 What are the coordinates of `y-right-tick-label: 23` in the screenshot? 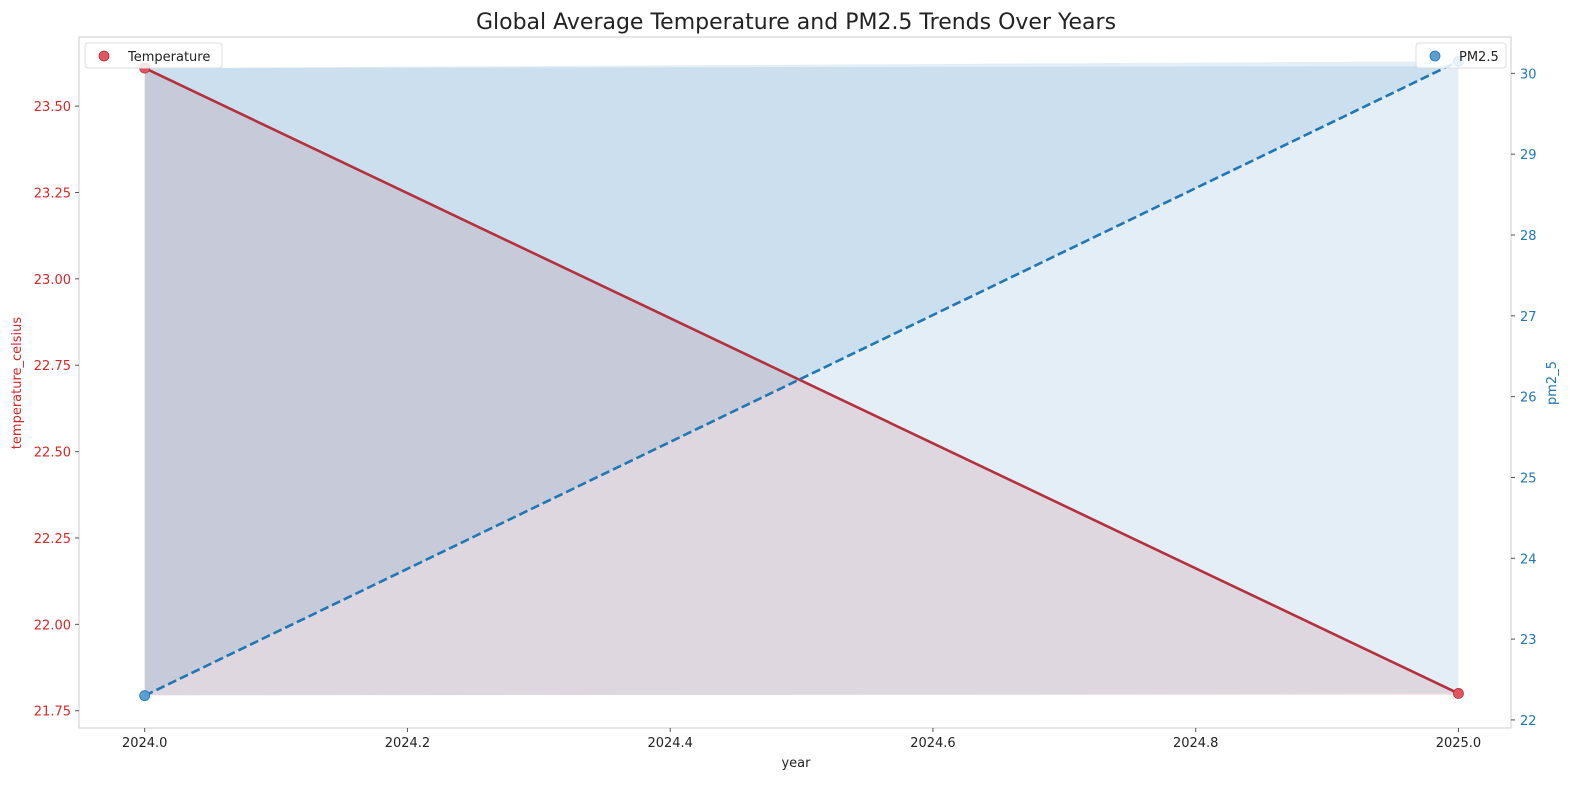 It's located at (1528, 640).